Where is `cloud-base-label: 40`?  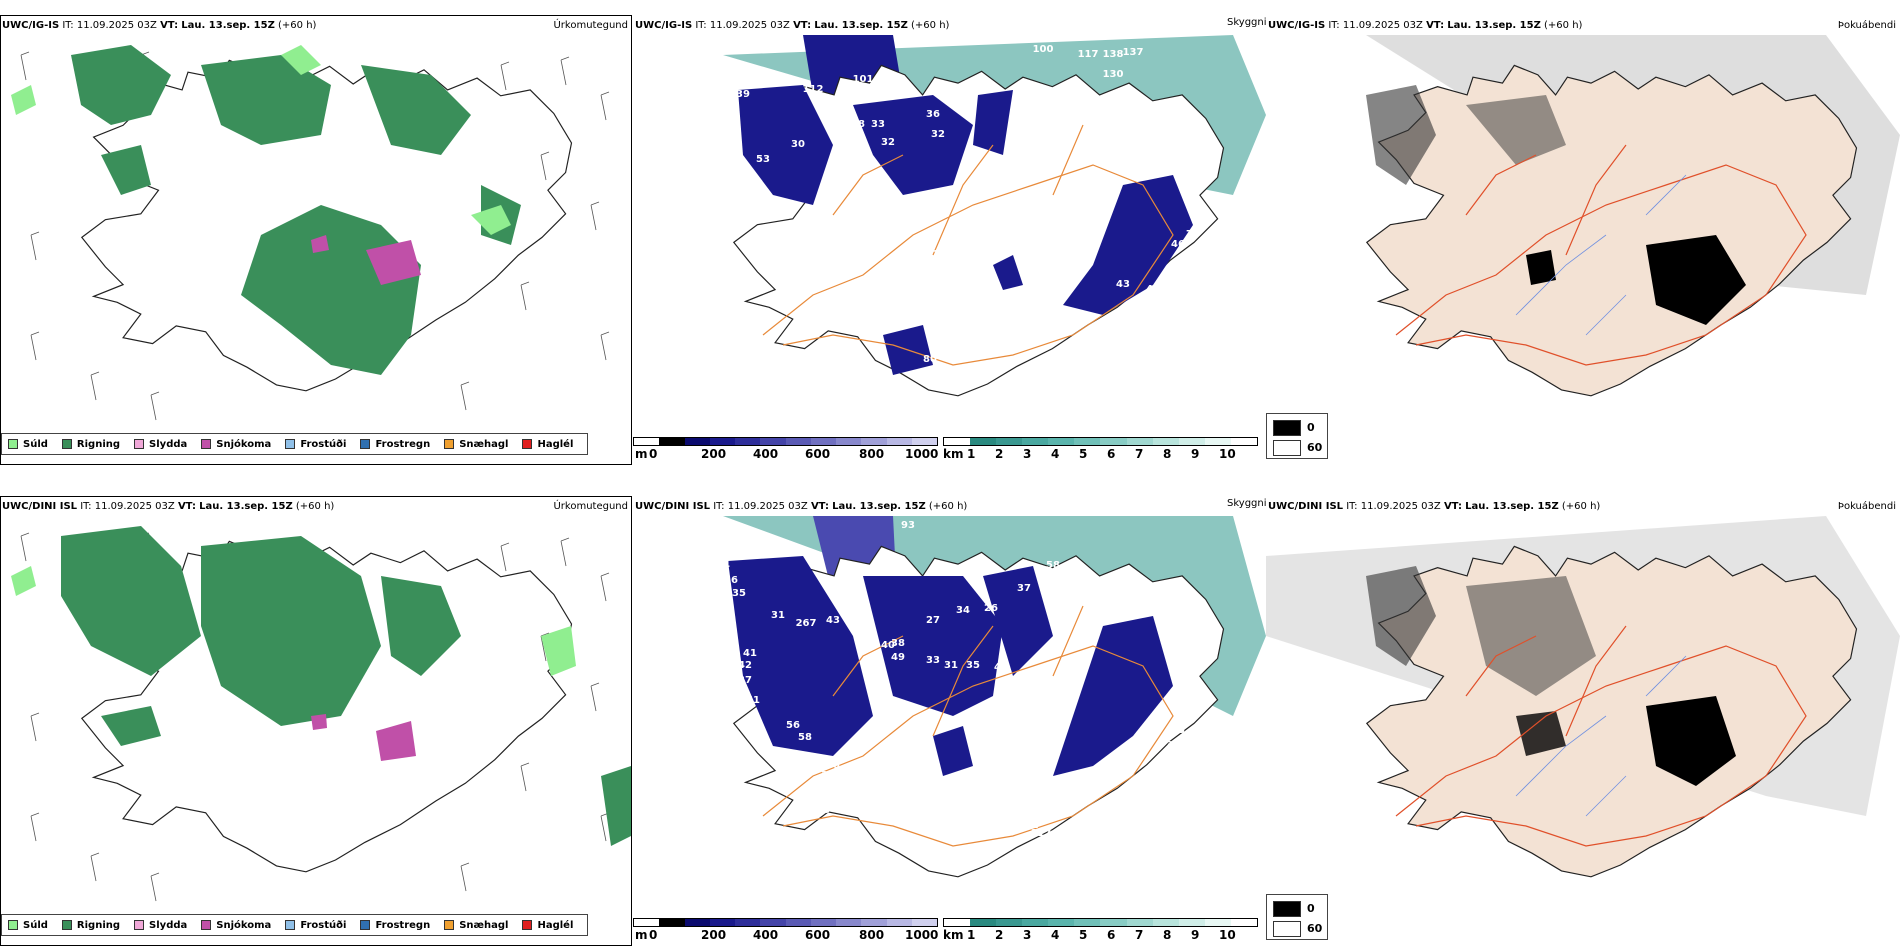 cloud-base-label: 40 is located at coordinates (888, 645).